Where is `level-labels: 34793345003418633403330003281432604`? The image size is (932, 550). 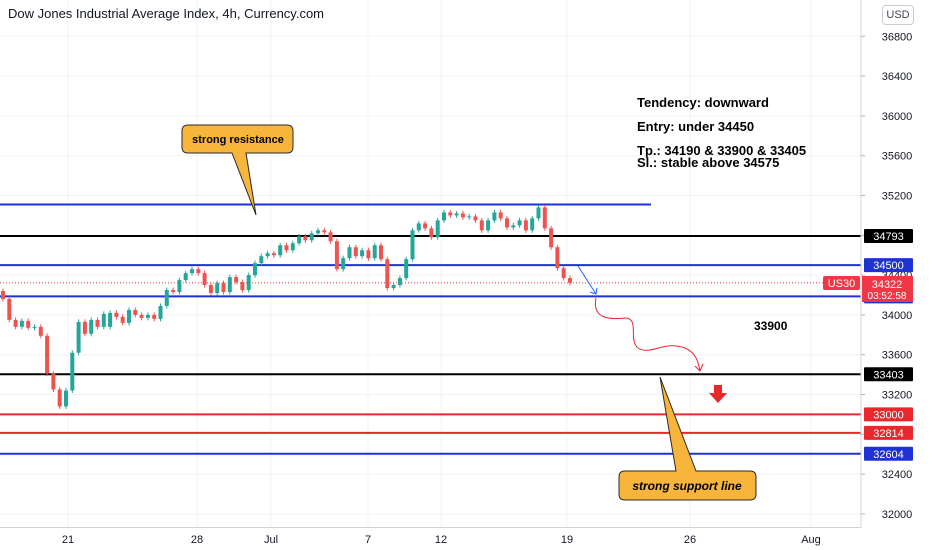 level-labels: 34793345003418633403330003281432604 is located at coordinates (888, 344).